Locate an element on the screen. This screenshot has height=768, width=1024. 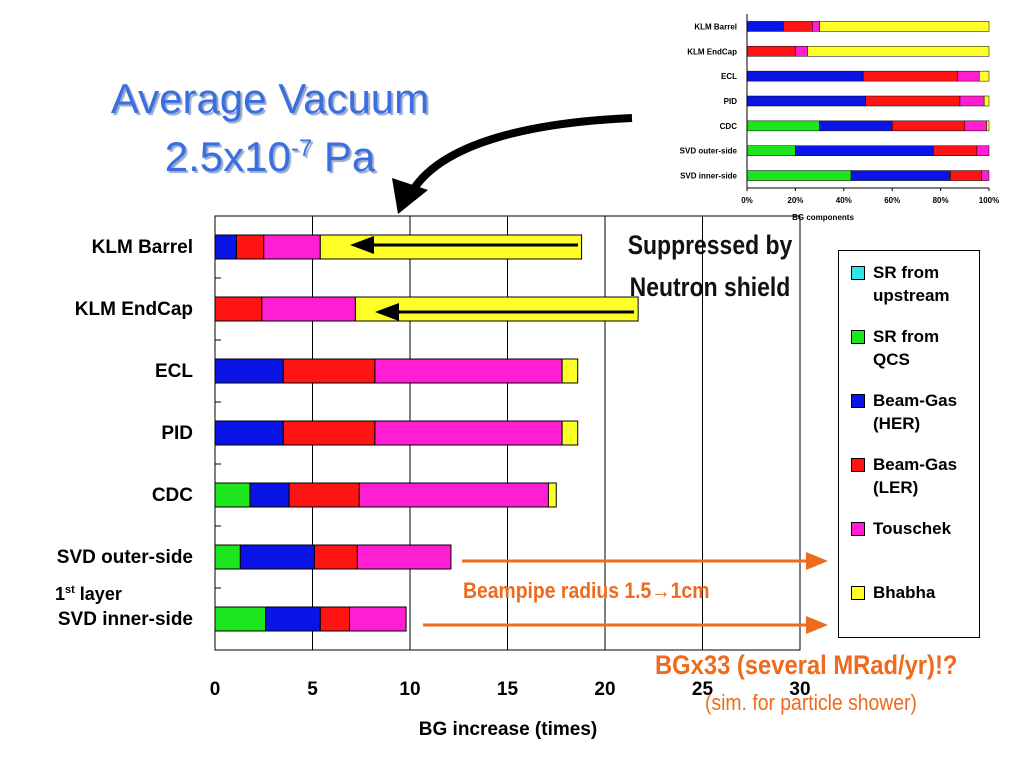
legend-label-line: upstream is located at coordinates (911, 295).